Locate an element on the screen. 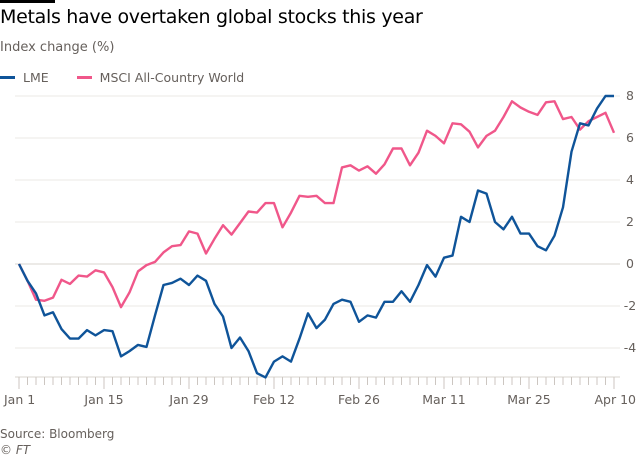  brand-accent-bar is located at coordinates (27, 1).